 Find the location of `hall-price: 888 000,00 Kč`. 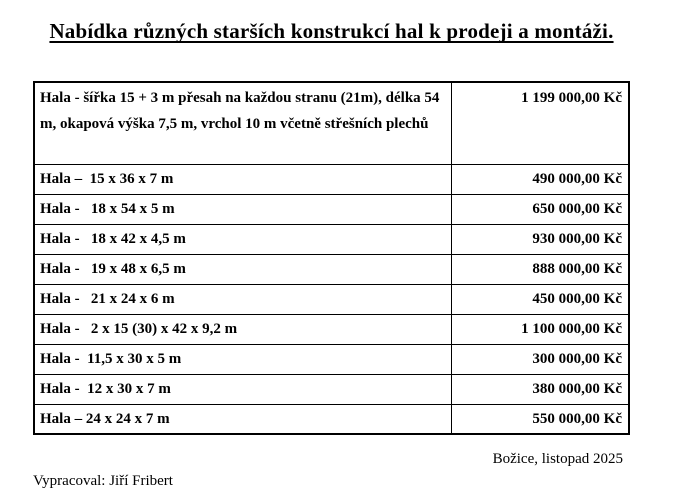

hall-price: 888 000,00 Kč is located at coordinates (540, 269).